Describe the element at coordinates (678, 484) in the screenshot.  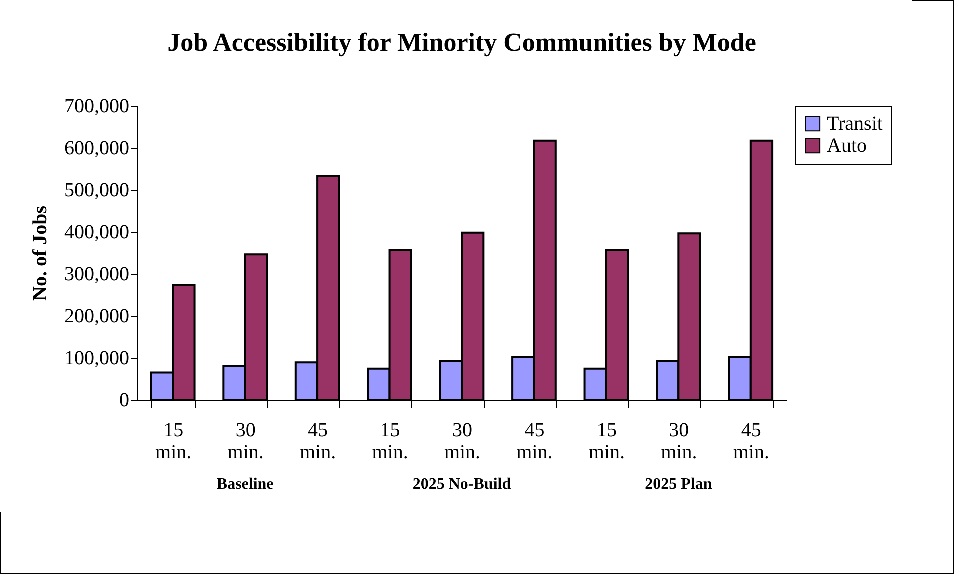
I see `text: 2025 Plan` at that location.